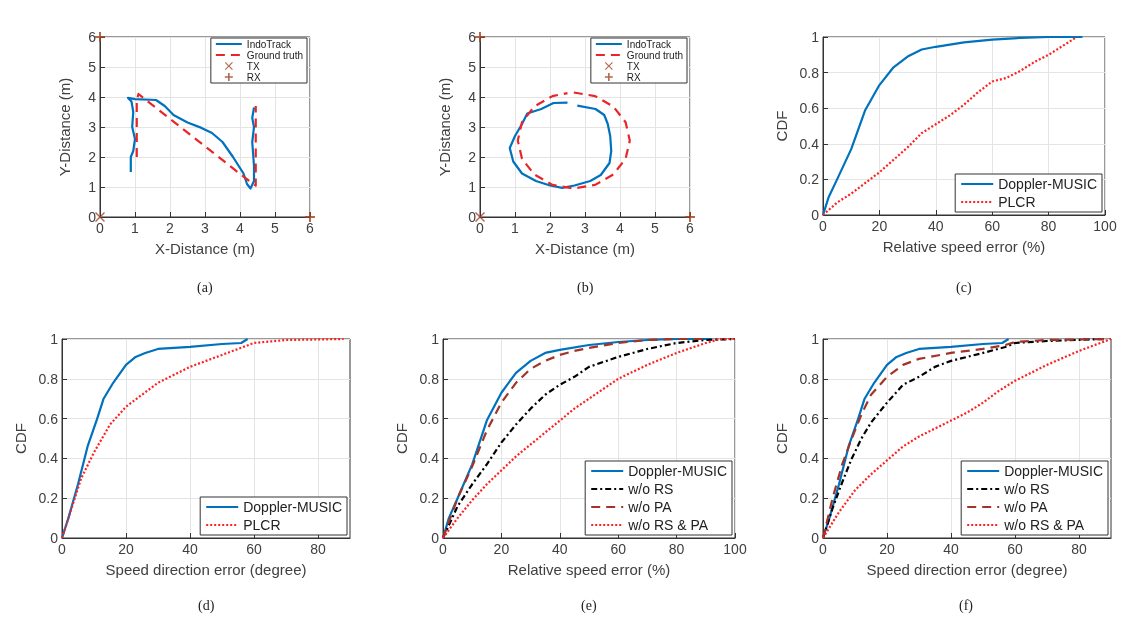  What do you see at coordinates (515, 228) in the screenshot?
I see `x-tick-label: 1` at bounding box center [515, 228].